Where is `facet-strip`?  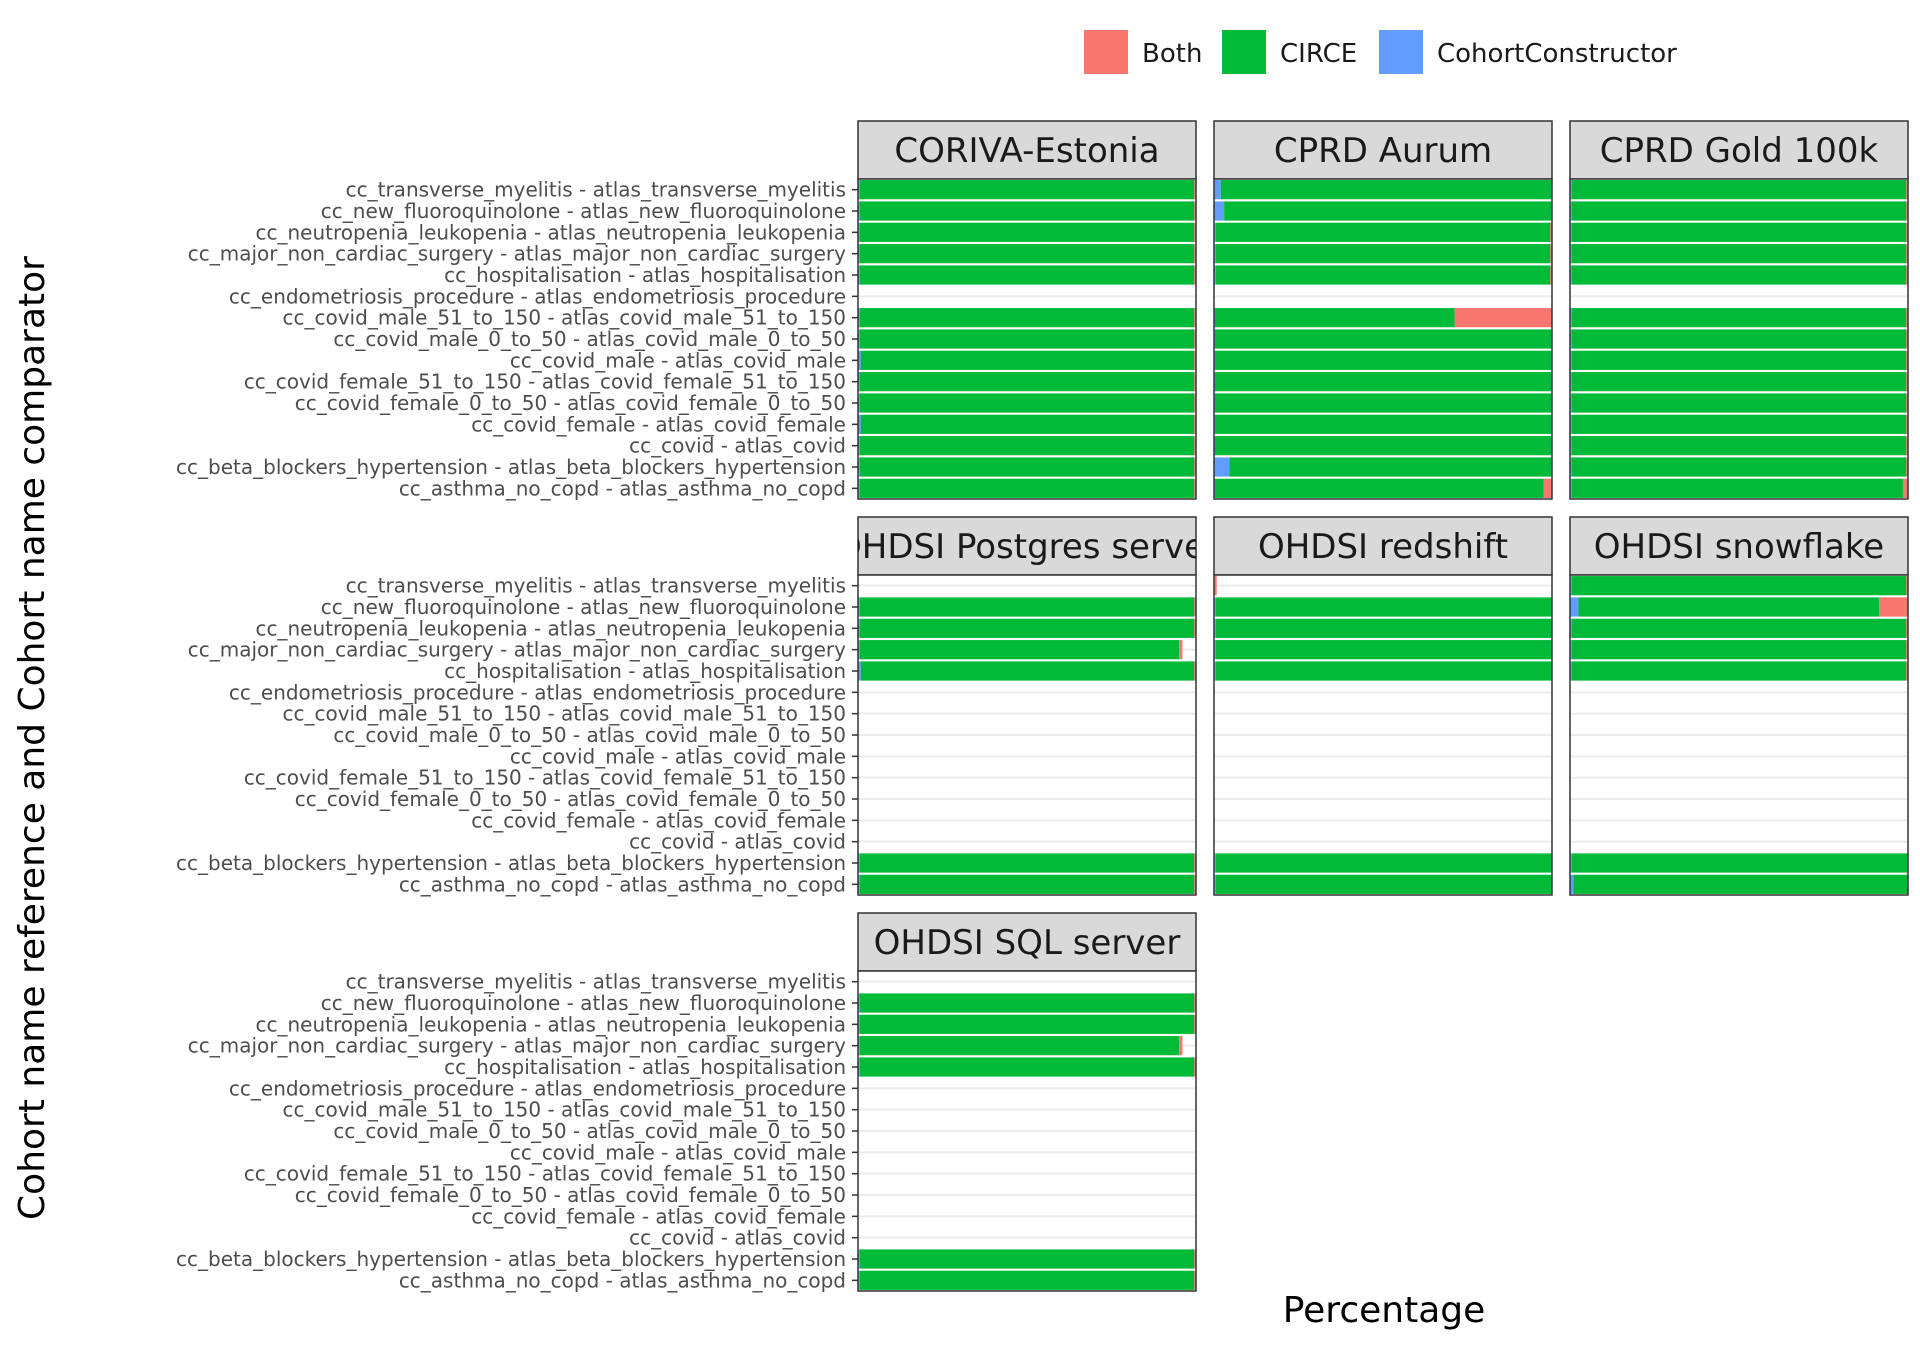 facet-strip is located at coordinates (1027, 942).